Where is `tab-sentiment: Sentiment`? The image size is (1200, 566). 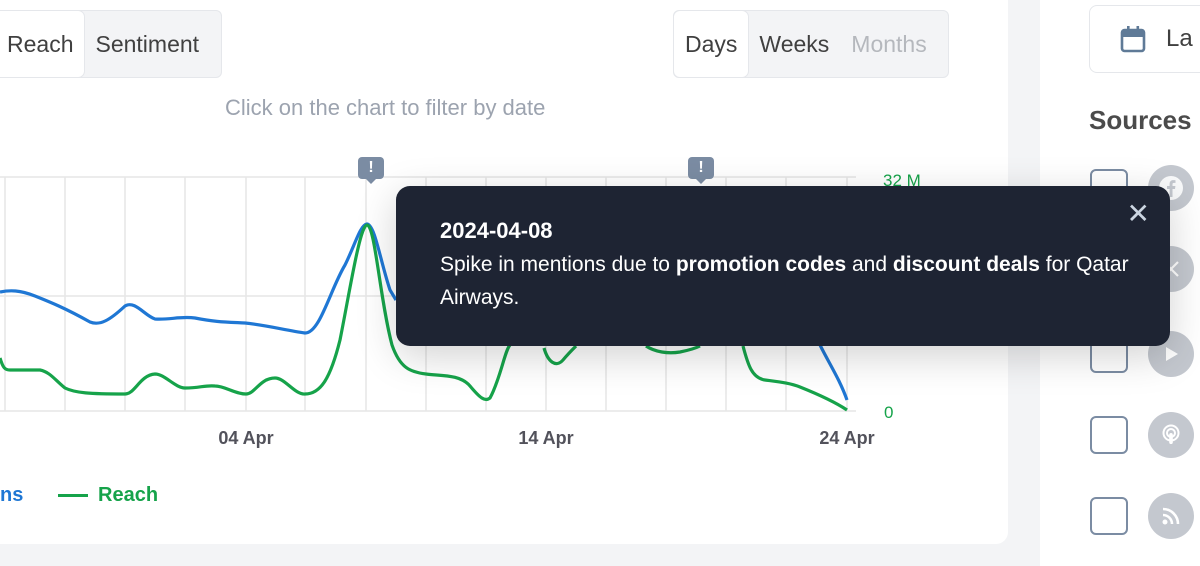 tab-sentiment: Sentiment is located at coordinates (147, 43).